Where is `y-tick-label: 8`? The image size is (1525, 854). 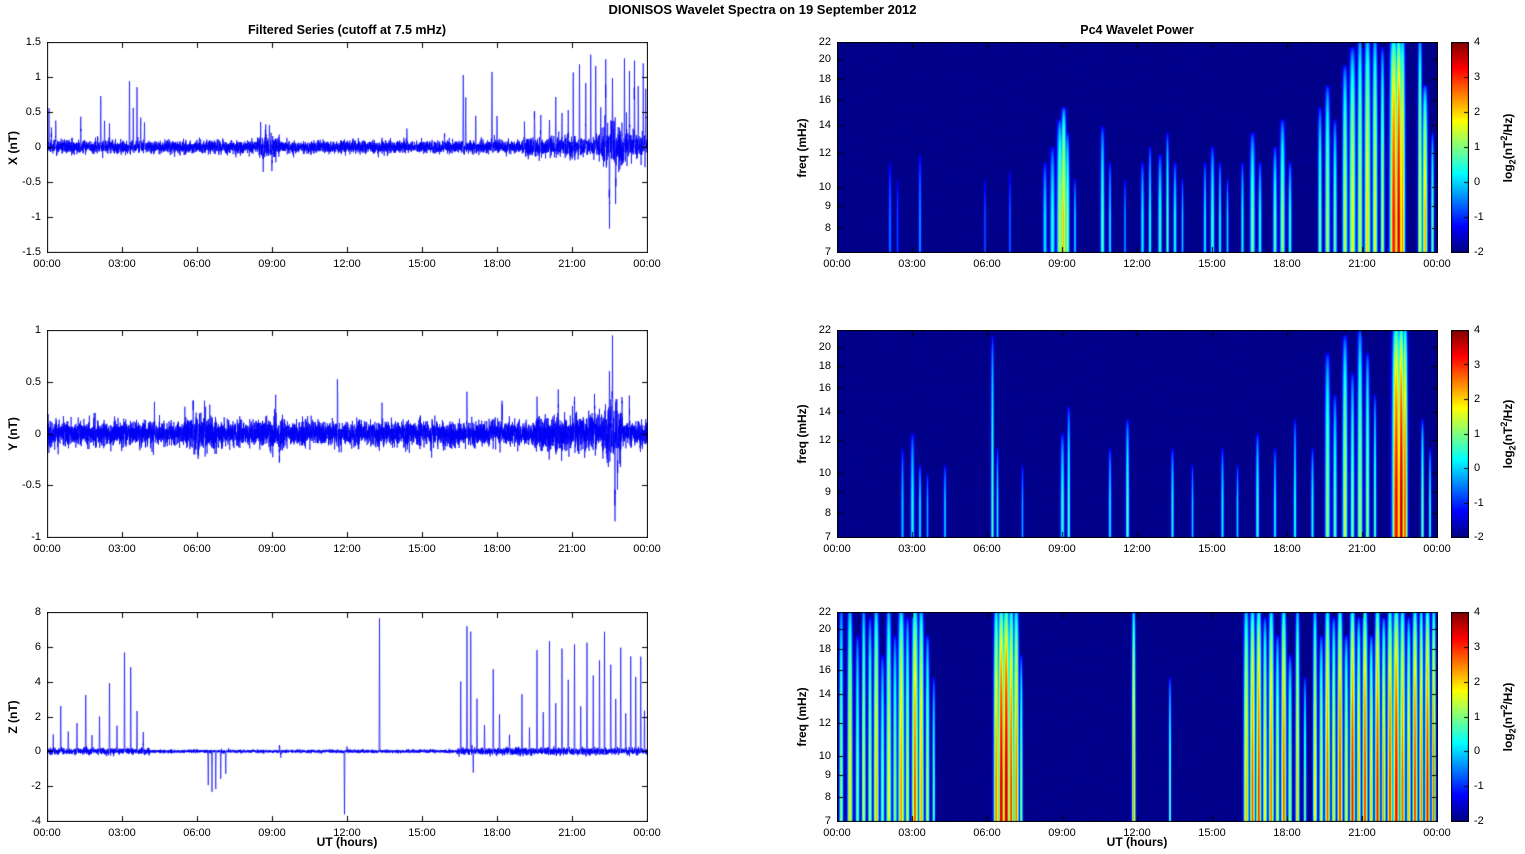 y-tick-label: 8 is located at coordinates (37, 612).